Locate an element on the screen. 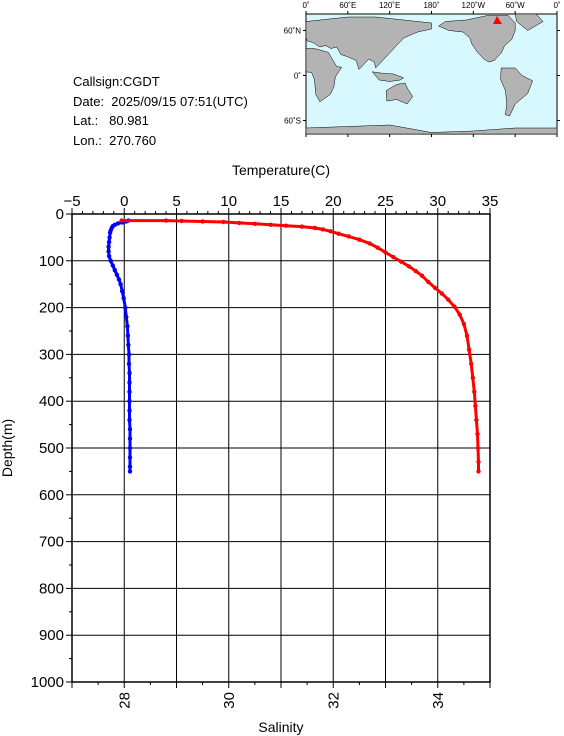  depth-tick-label: 600 is located at coordinates (51, 495).